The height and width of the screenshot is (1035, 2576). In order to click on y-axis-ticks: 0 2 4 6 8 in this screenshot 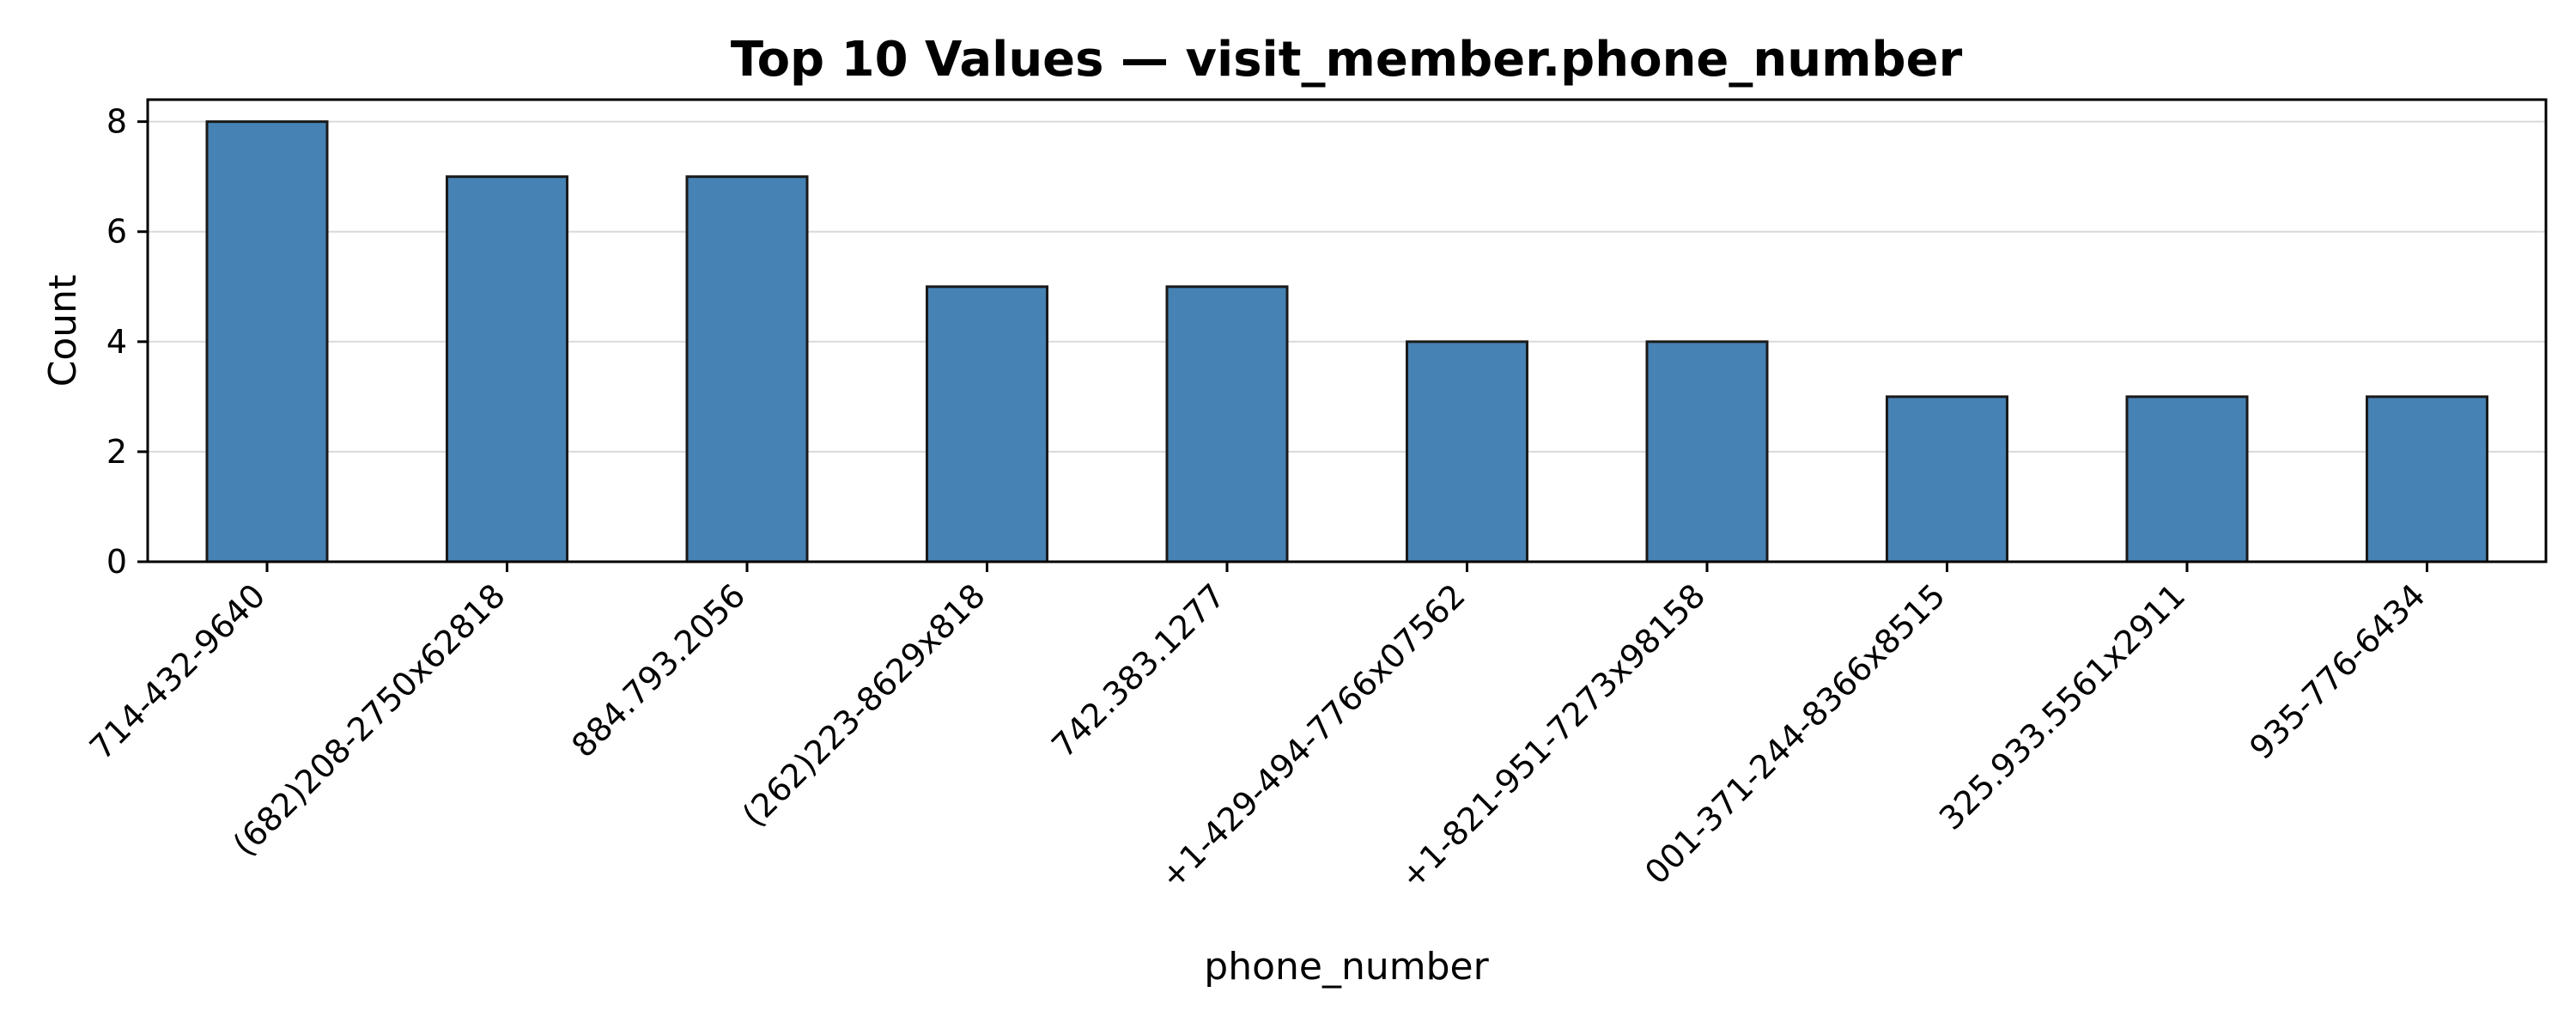, I will do `click(127, 342)`.